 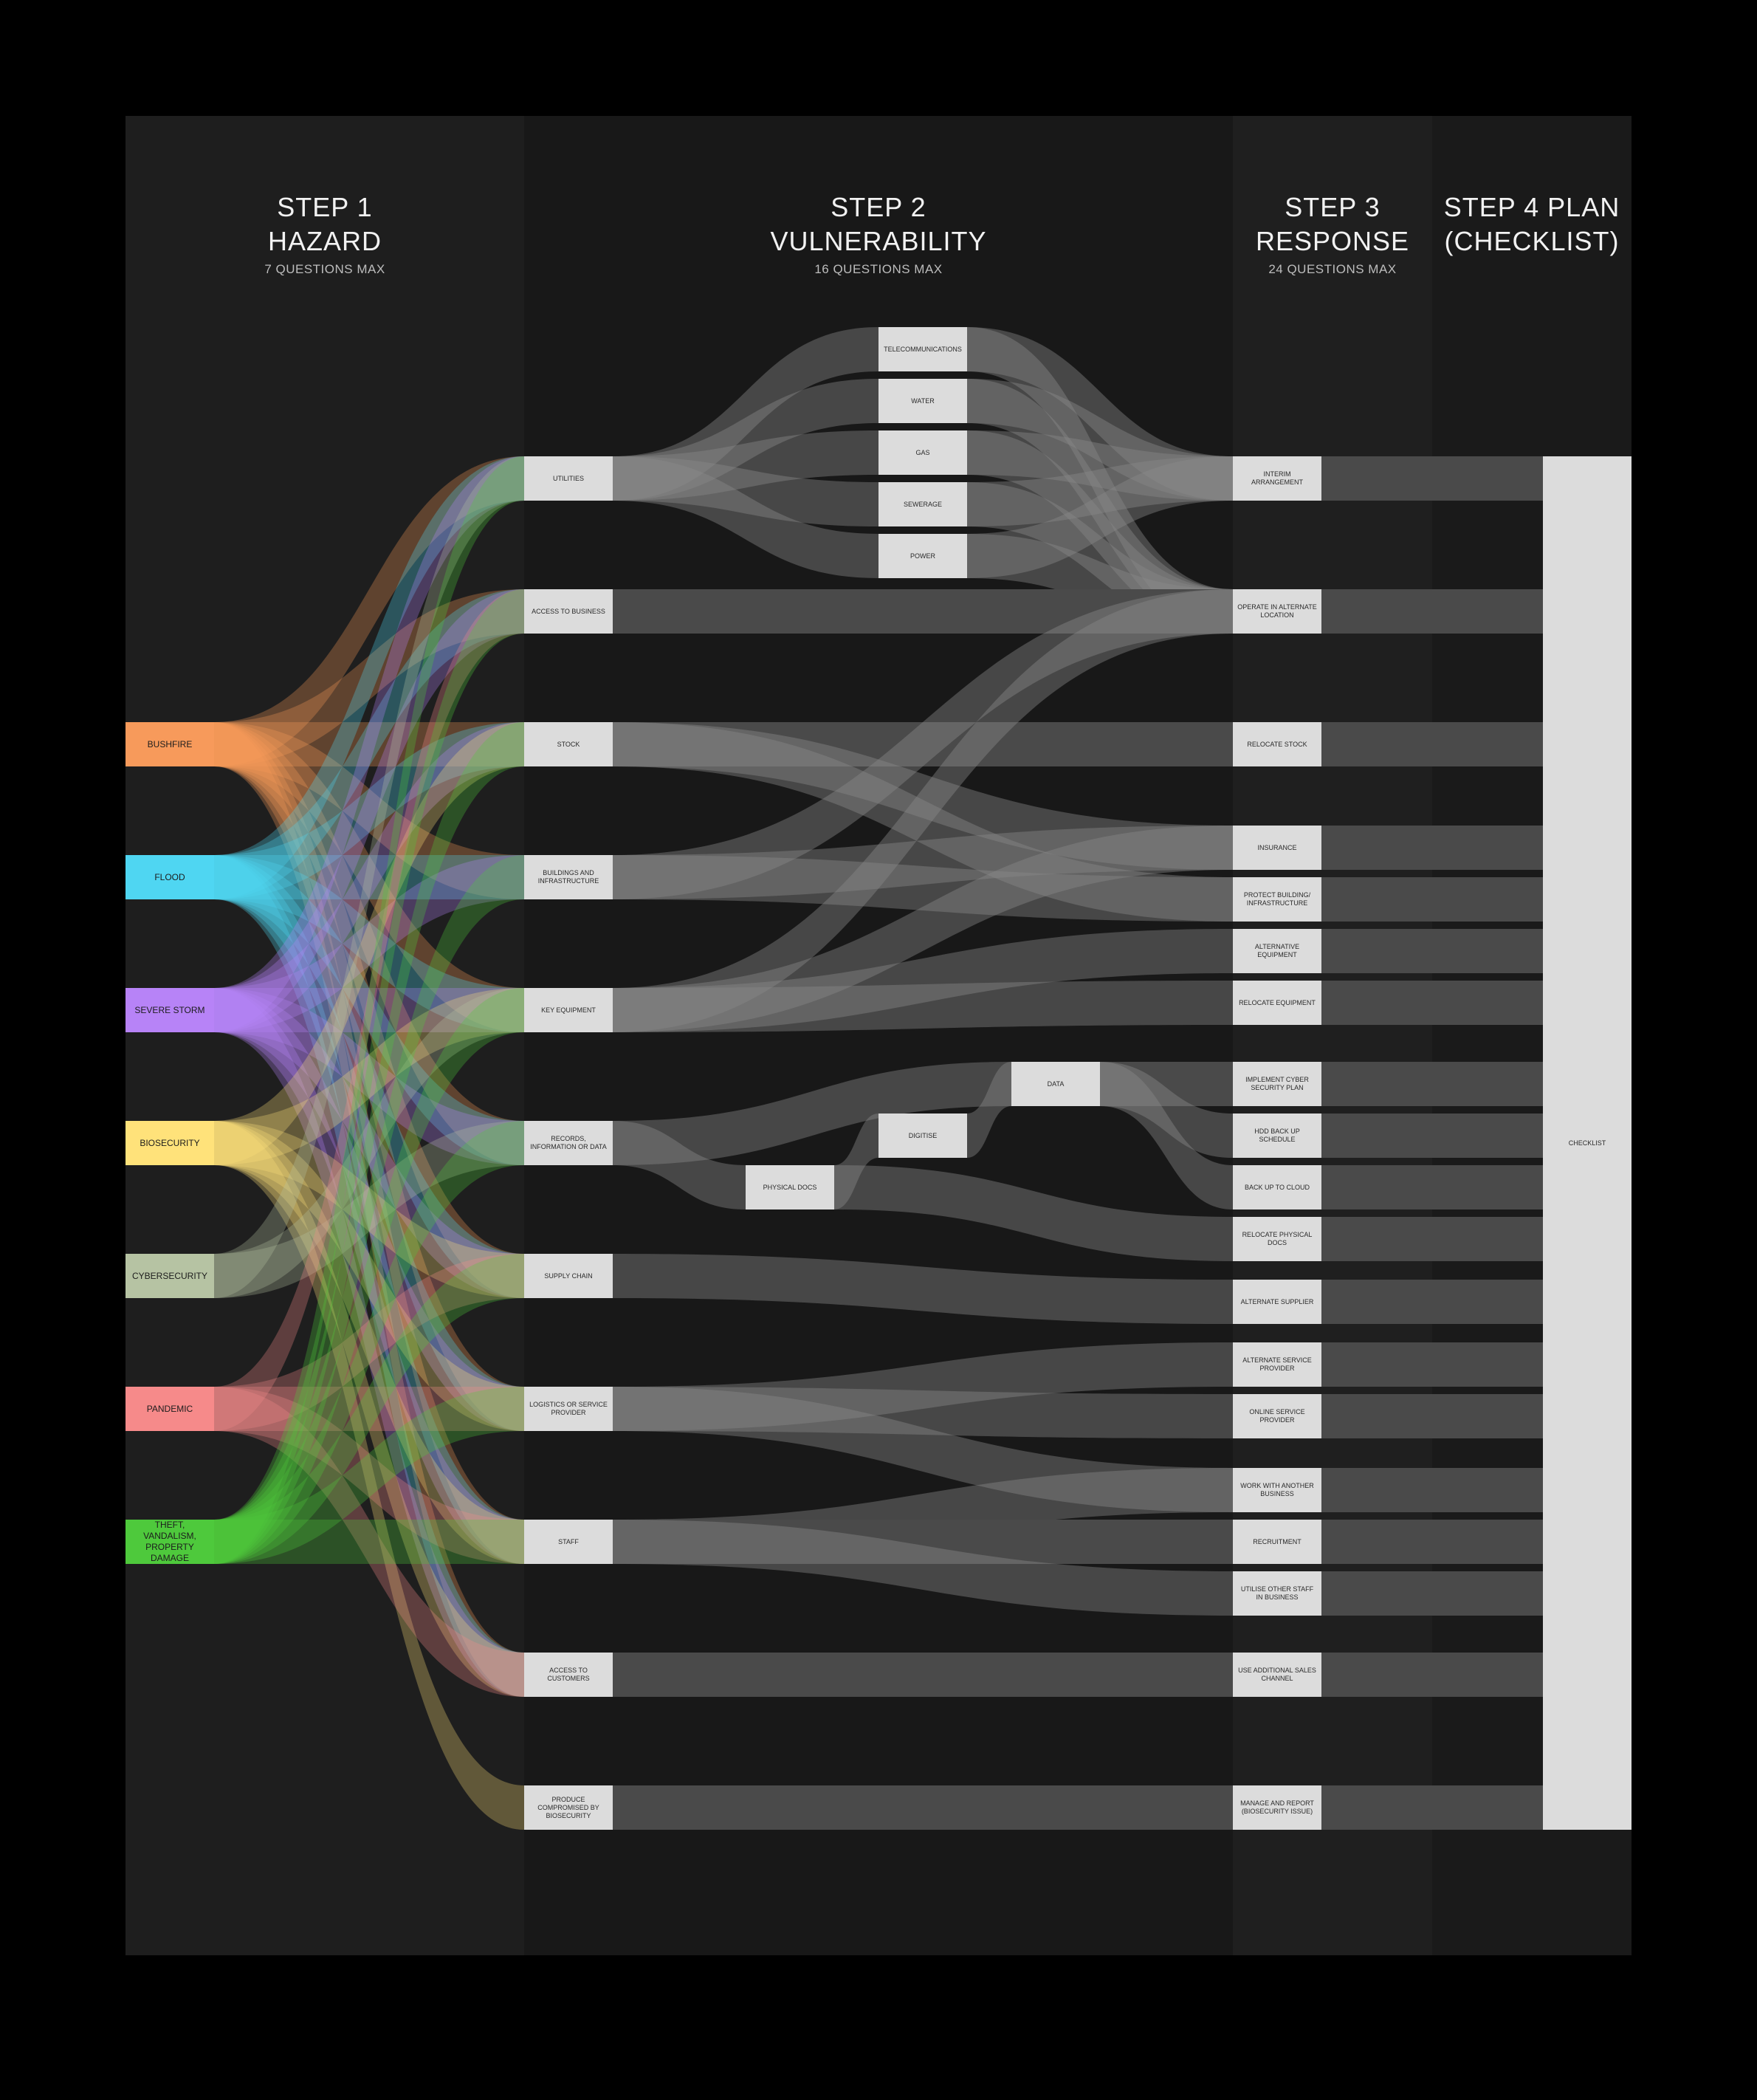 I want to click on node-telecom: TELECOMMUNICATIONS, so click(x=923, y=349).